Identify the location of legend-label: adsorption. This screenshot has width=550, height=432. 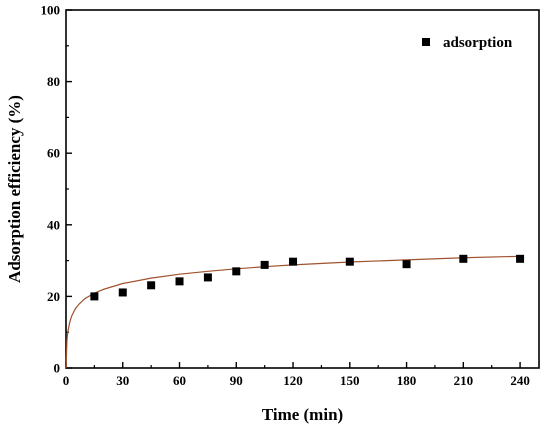
(478, 43).